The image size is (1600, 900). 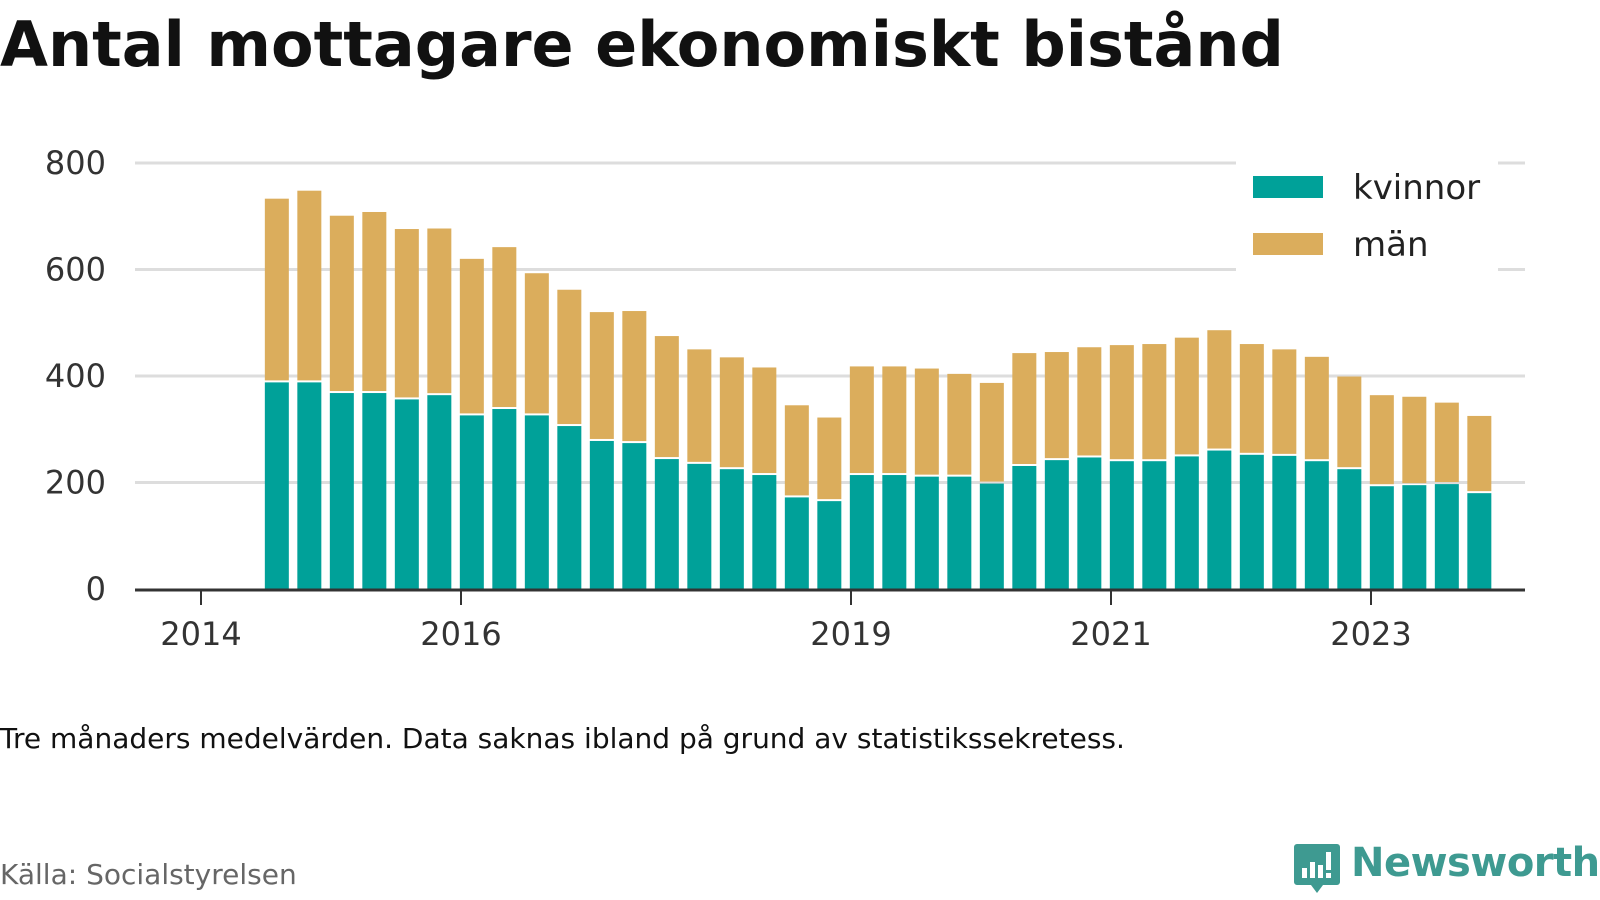 I want to click on legend-label-kvinnor: kvinnor, so click(x=1416, y=188).